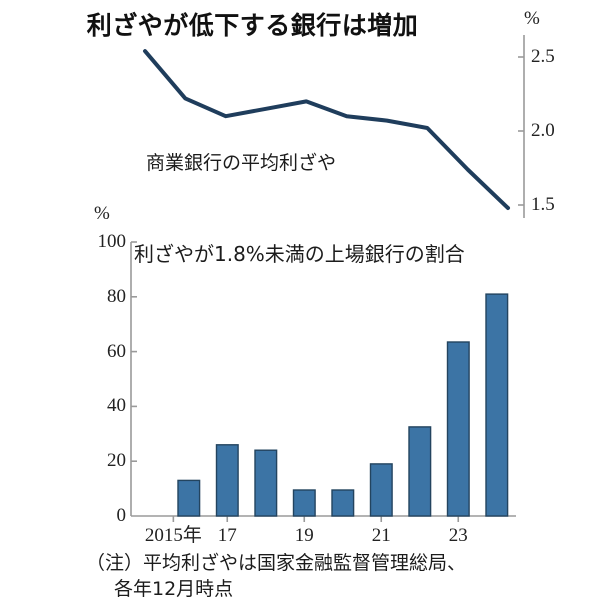  What do you see at coordinates (304, 535) in the screenshot?
I see `bar-chart-x-tick-label: 19` at bounding box center [304, 535].